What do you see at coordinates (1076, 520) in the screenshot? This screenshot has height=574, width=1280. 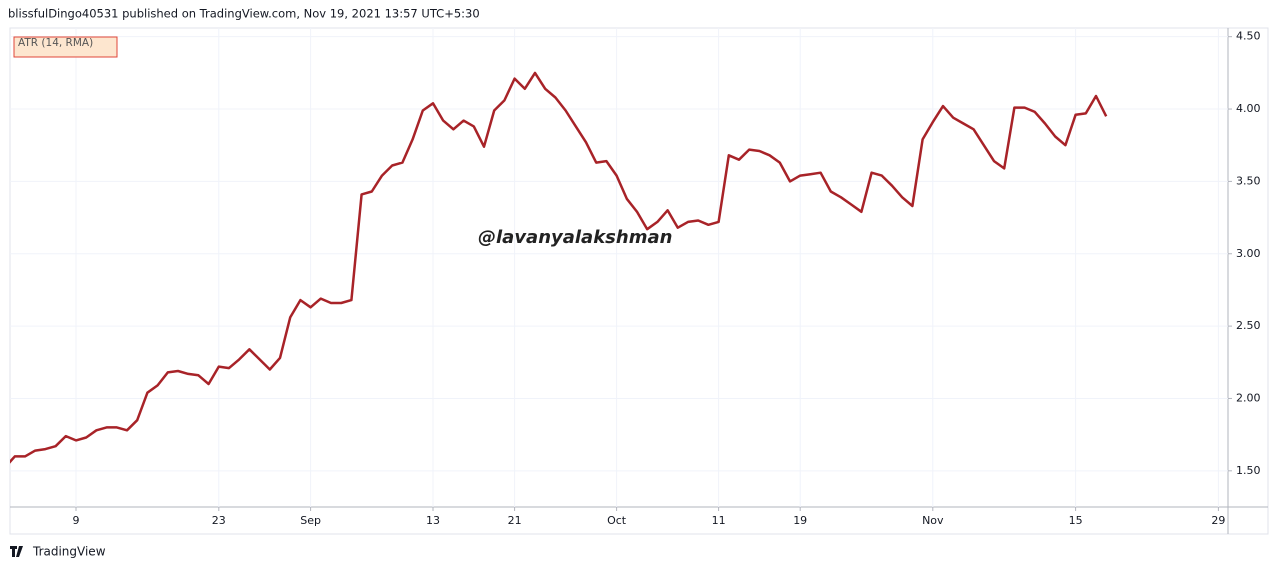 I see `x-tick-label: 15` at bounding box center [1076, 520].